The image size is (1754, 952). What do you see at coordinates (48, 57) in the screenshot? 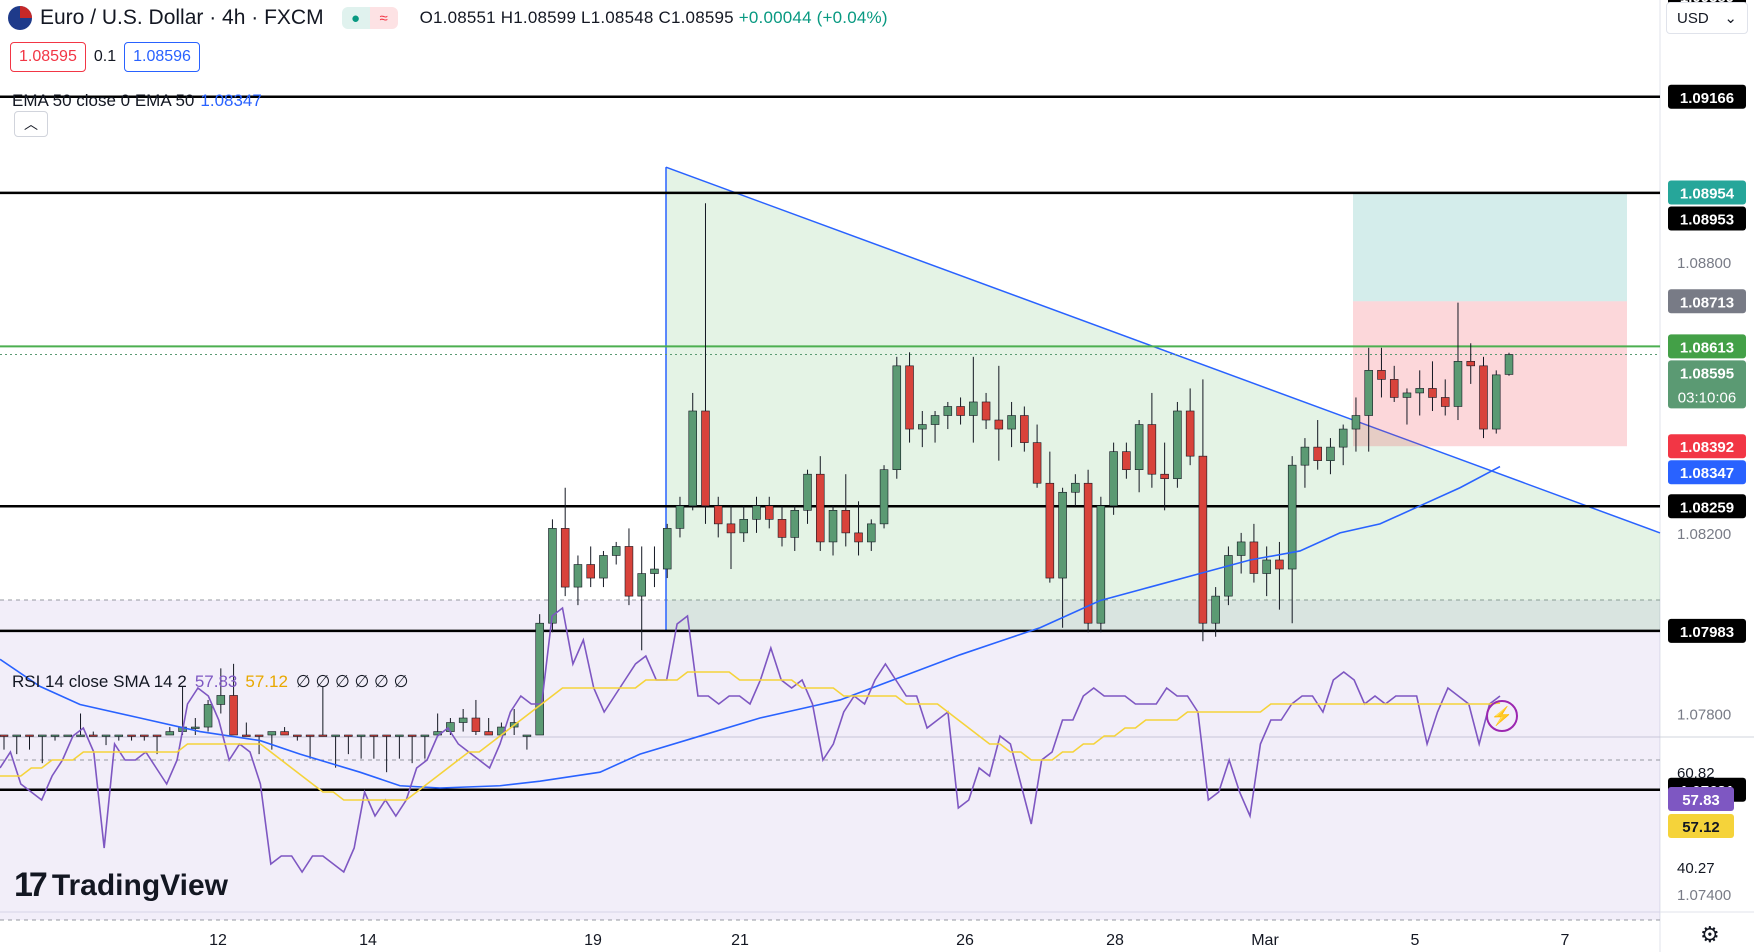
I see `sell-button: 1.08595` at bounding box center [48, 57].